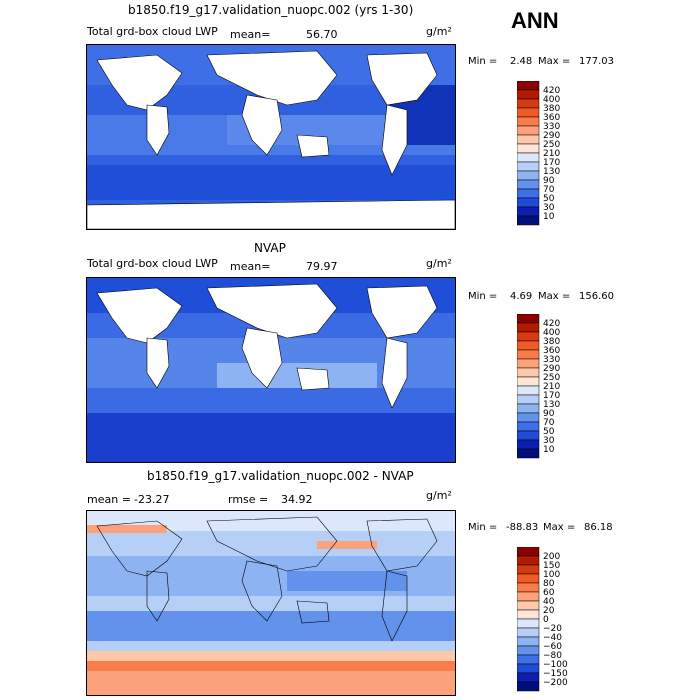 The width and height of the screenshot is (700, 700). I want to click on mean-label: mean=, so click(250, 34).